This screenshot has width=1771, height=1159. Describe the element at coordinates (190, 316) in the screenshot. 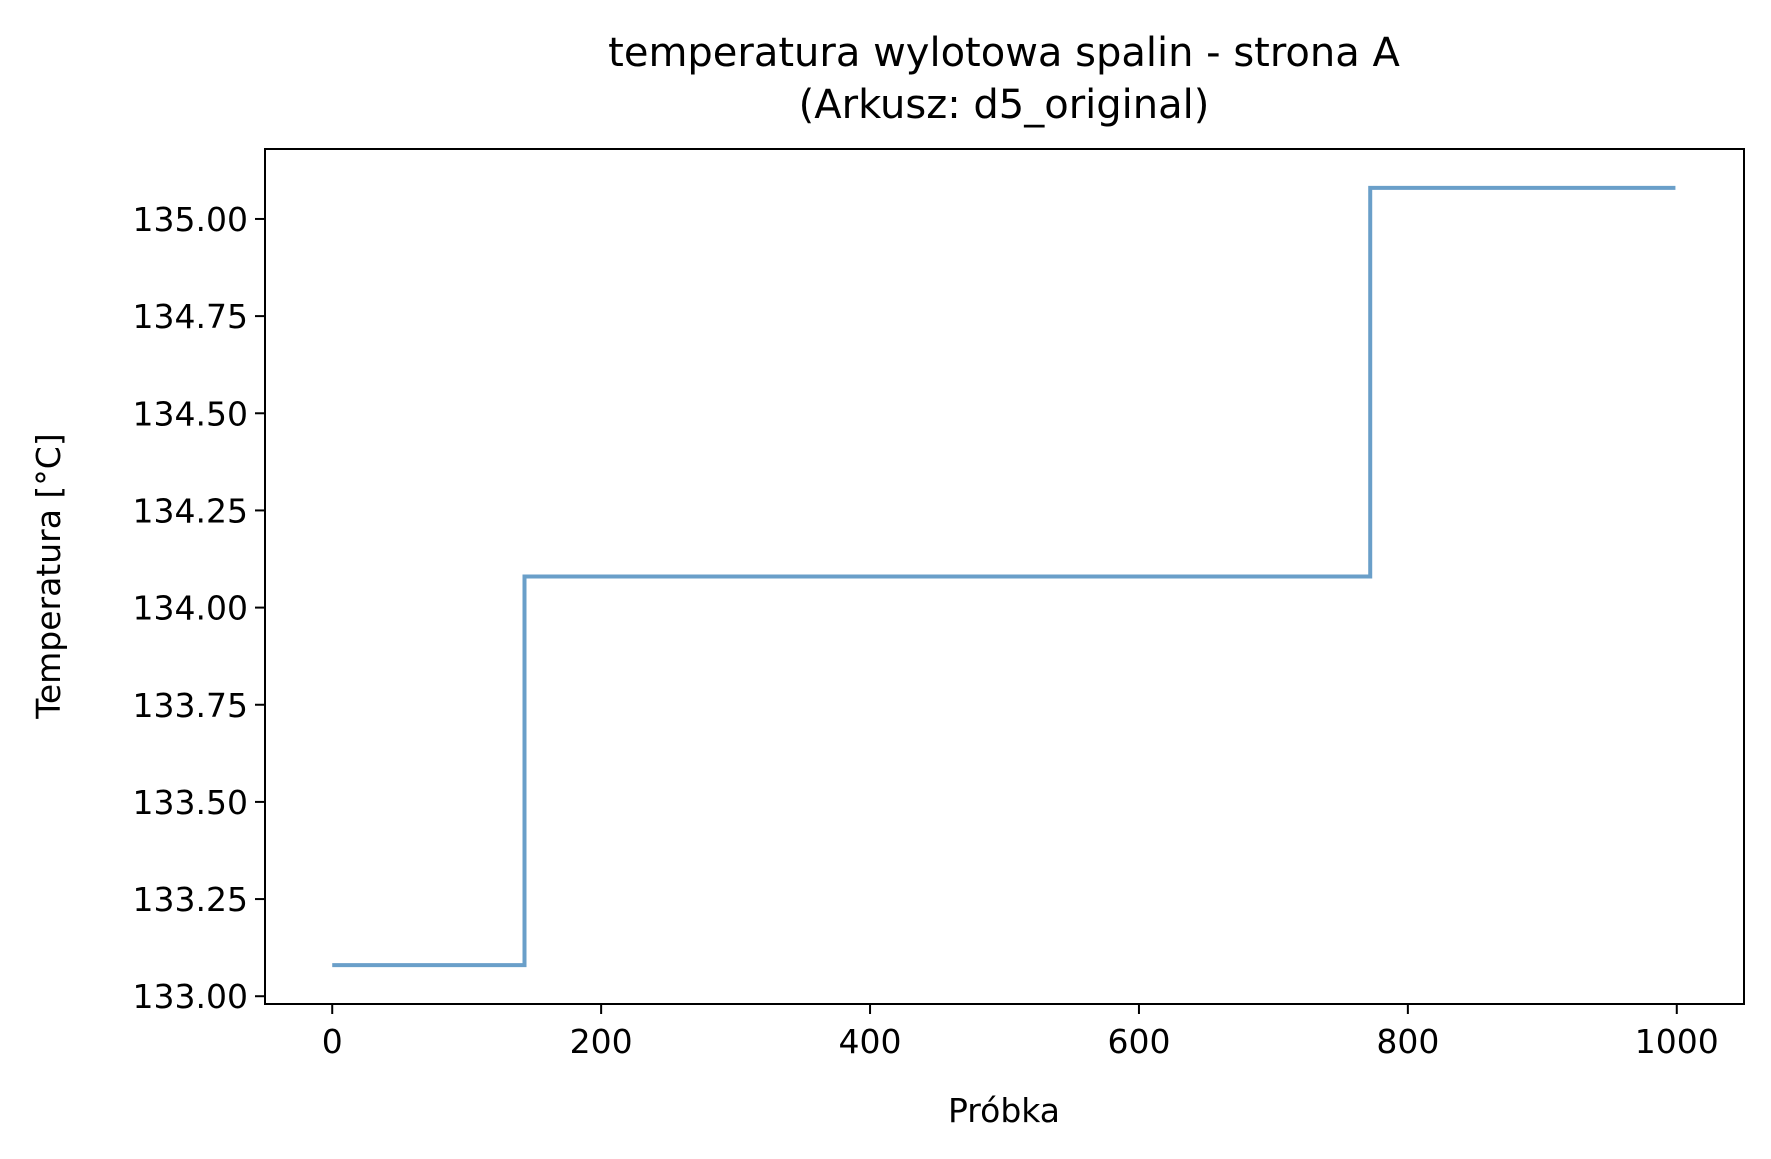

I see `y-tick-label: 134.75` at that location.